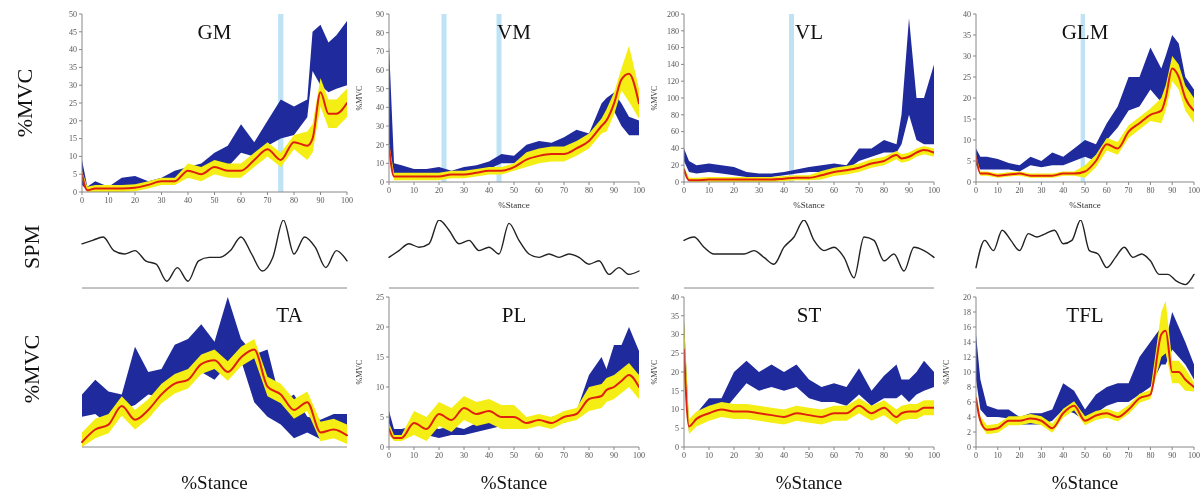  Describe the element at coordinates (380, 52) in the screenshot. I see `y-tick-label: 70` at that location.